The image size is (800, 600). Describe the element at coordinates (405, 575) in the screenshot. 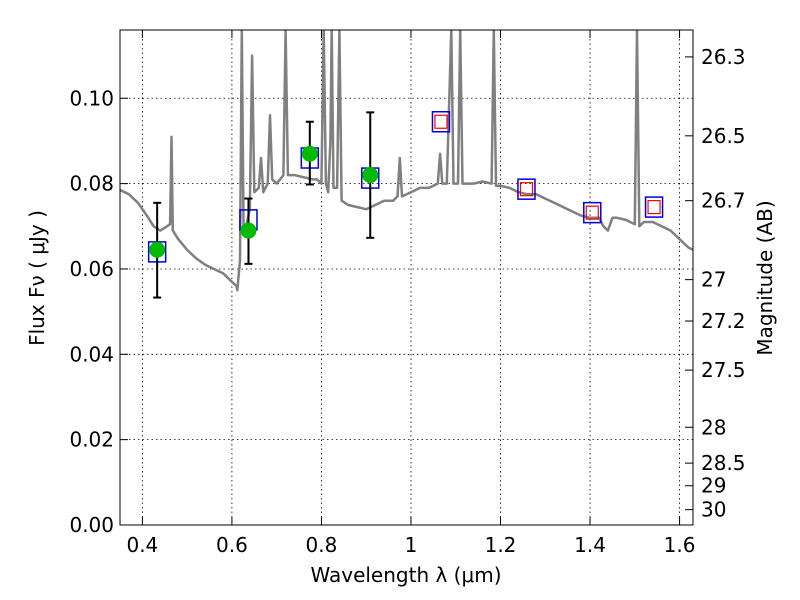

I see `x-axis-title: Wavelength λ (μm)` at that location.